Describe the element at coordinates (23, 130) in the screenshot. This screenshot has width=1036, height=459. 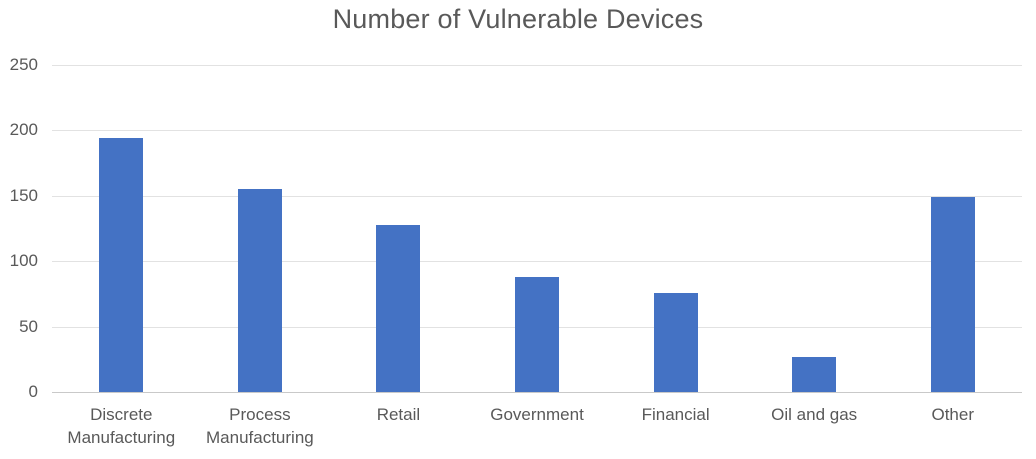
I see `y-axis-tick-label: 200` at that location.